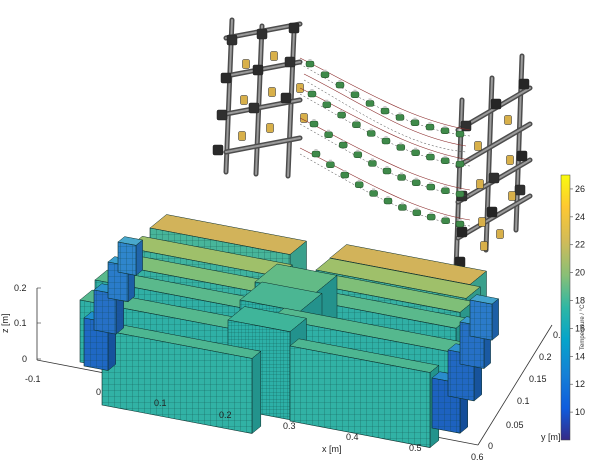 This screenshot has height=460, width=596. I want to click on colorbar-tick: 10, so click(580, 412).